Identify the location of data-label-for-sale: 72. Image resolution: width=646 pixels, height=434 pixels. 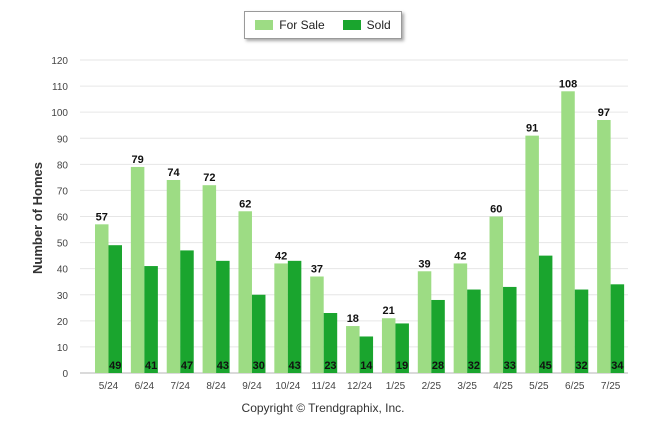
(209, 178).